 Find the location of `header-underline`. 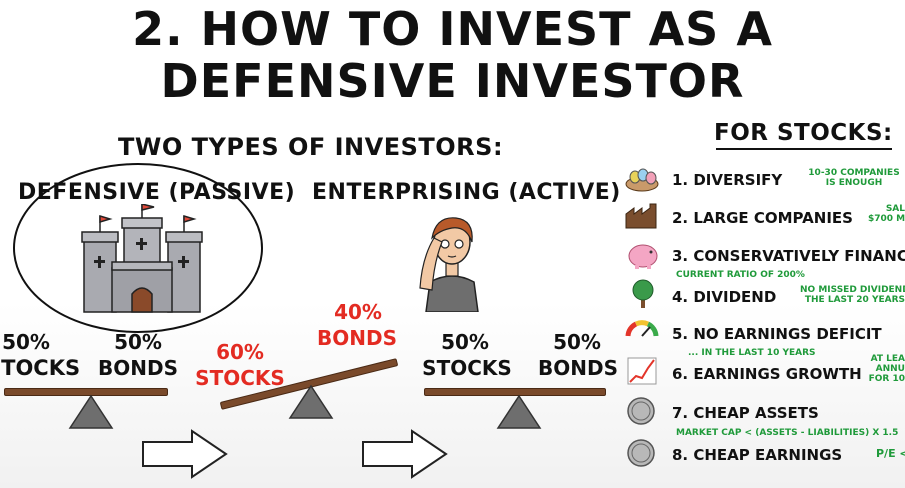

header-underline is located at coordinates (804, 149).